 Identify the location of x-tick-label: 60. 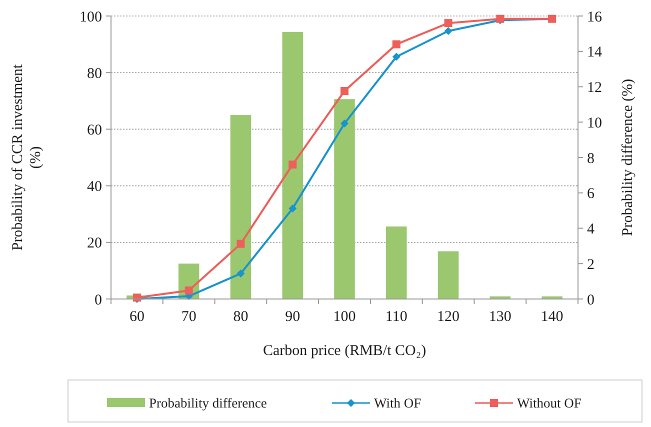
(136, 317).